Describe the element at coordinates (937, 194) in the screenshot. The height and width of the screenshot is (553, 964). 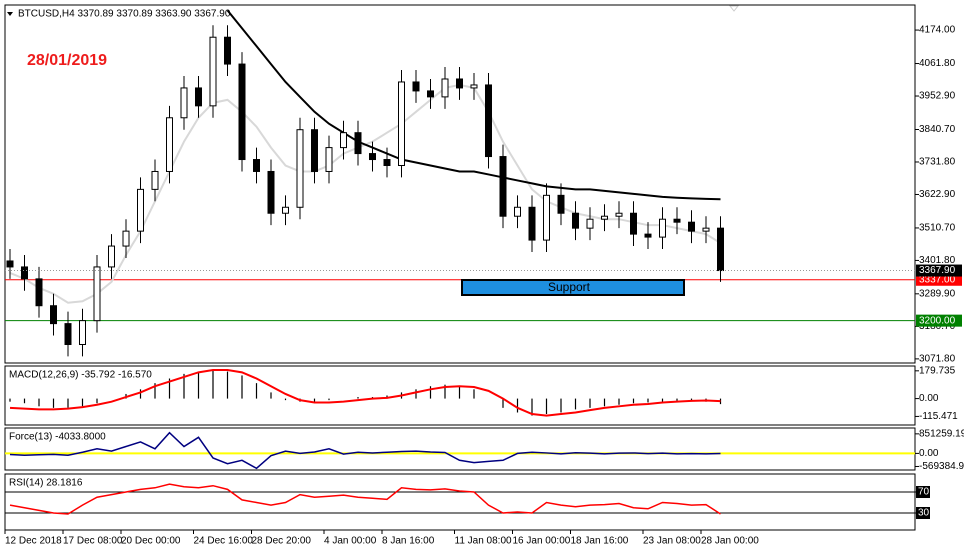
I see `y-tick-label: 3622.90` at that location.